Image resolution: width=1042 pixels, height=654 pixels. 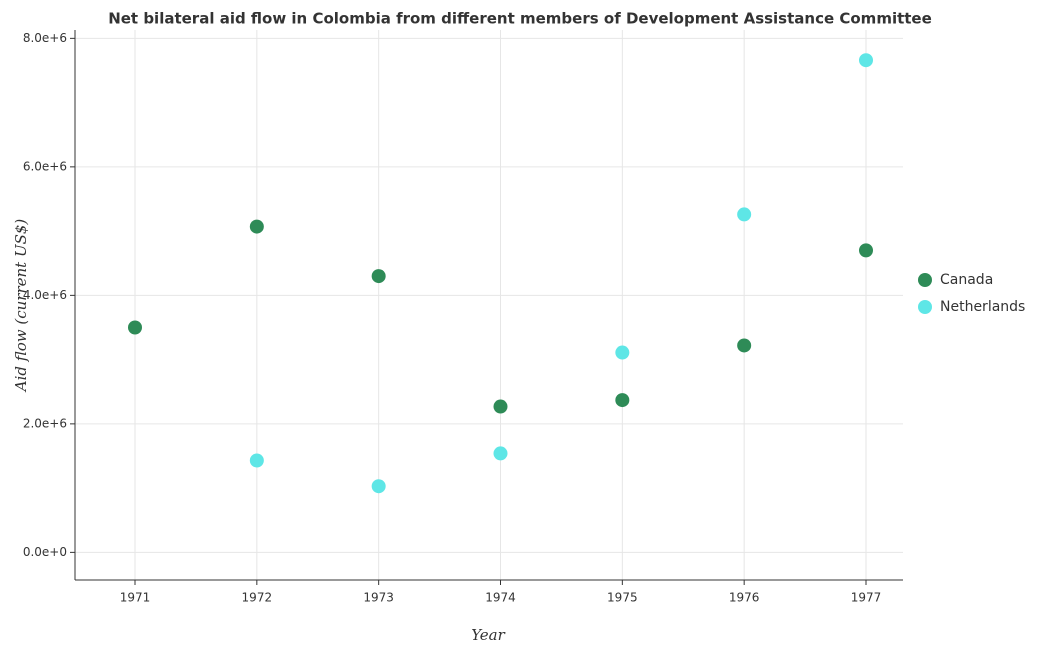 I want to click on y-axis-label: Aid flow (current US$), so click(x=21, y=306).